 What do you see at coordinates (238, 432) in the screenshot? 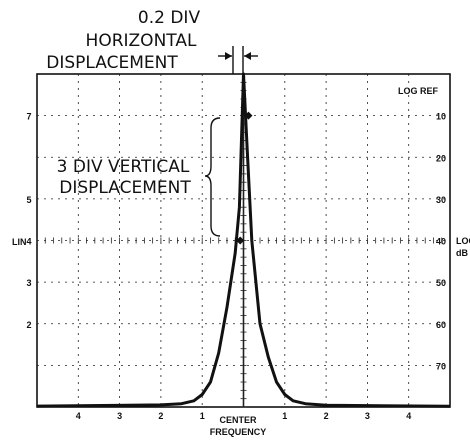
I see `center-frequency-label-2: FREQUENCY` at bounding box center [238, 432].